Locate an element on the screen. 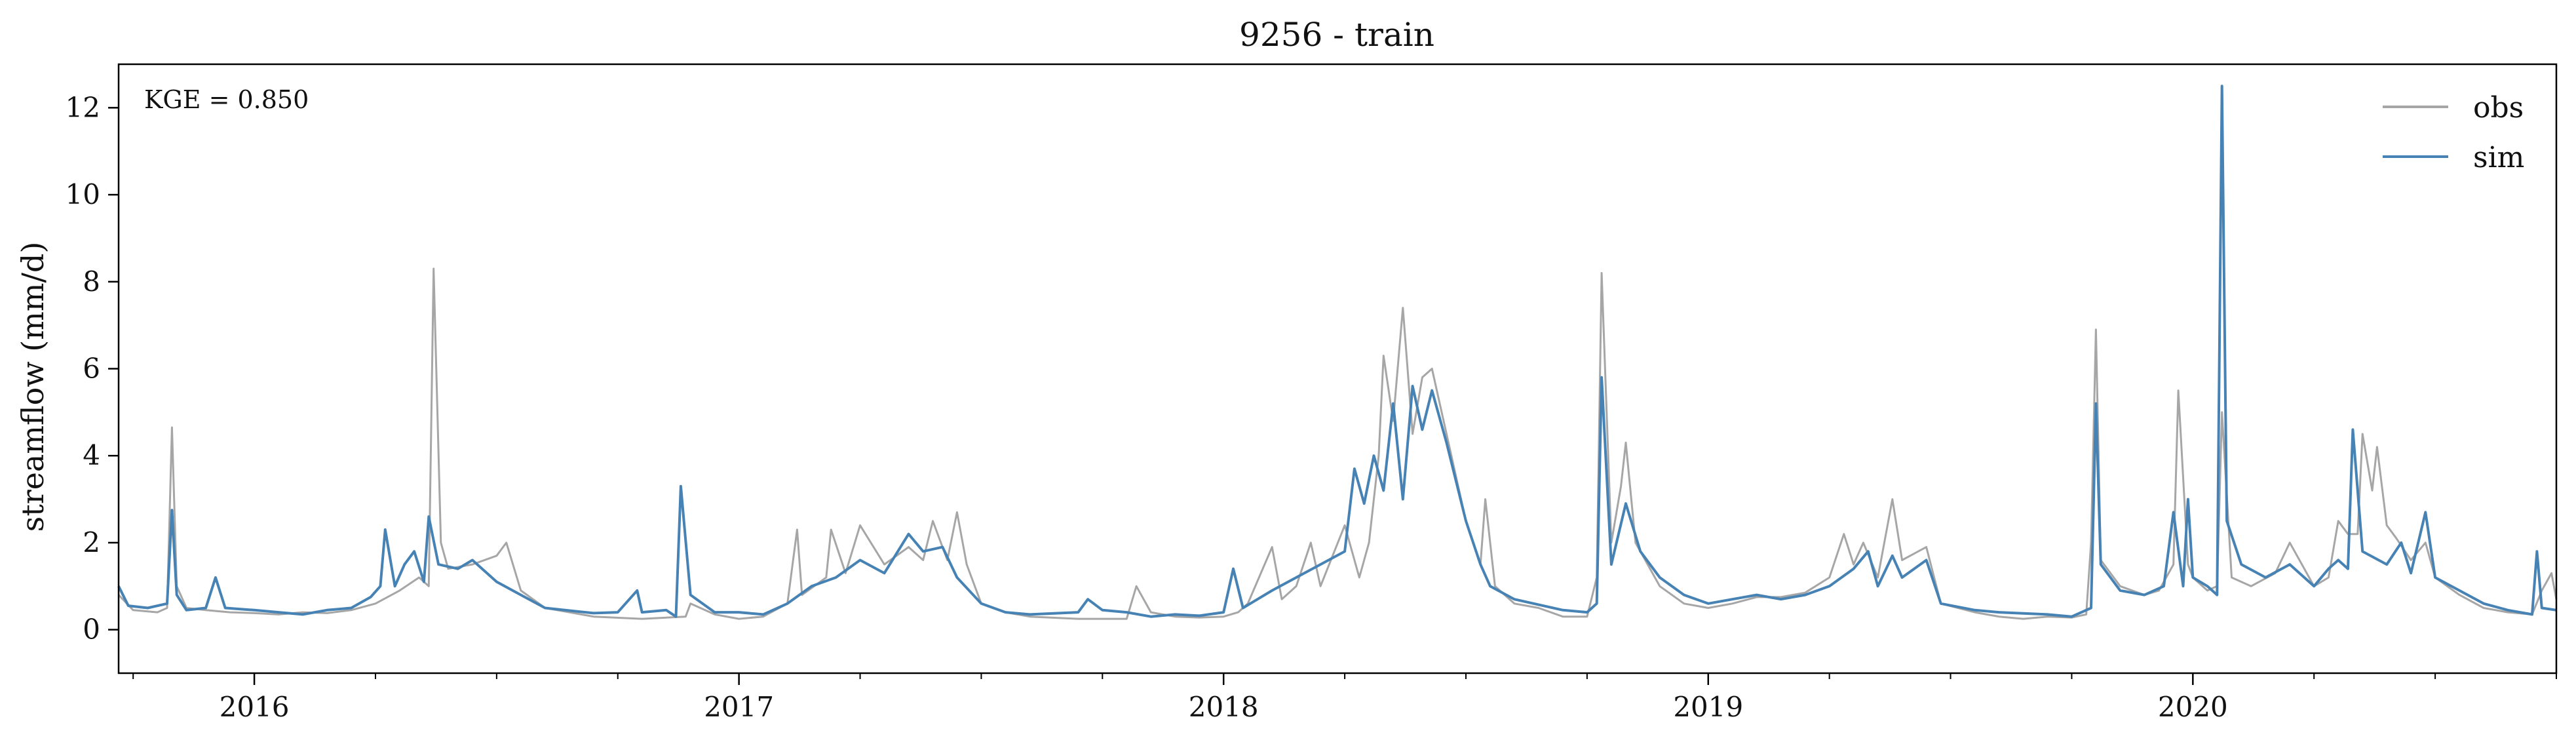 This screenshot has height=742, width=2576. chart-title: 9256 - train is located at coordinates (1336, 35).